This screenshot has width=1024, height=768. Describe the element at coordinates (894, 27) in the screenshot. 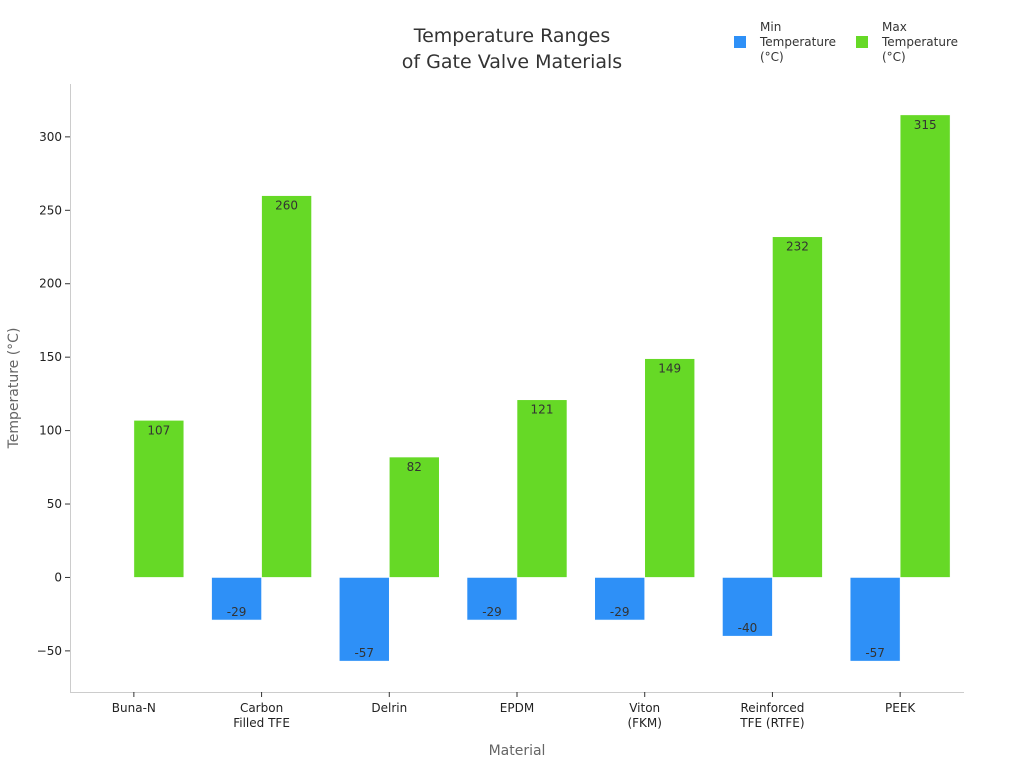

I see `legend-label-max-1: Max` at that location.